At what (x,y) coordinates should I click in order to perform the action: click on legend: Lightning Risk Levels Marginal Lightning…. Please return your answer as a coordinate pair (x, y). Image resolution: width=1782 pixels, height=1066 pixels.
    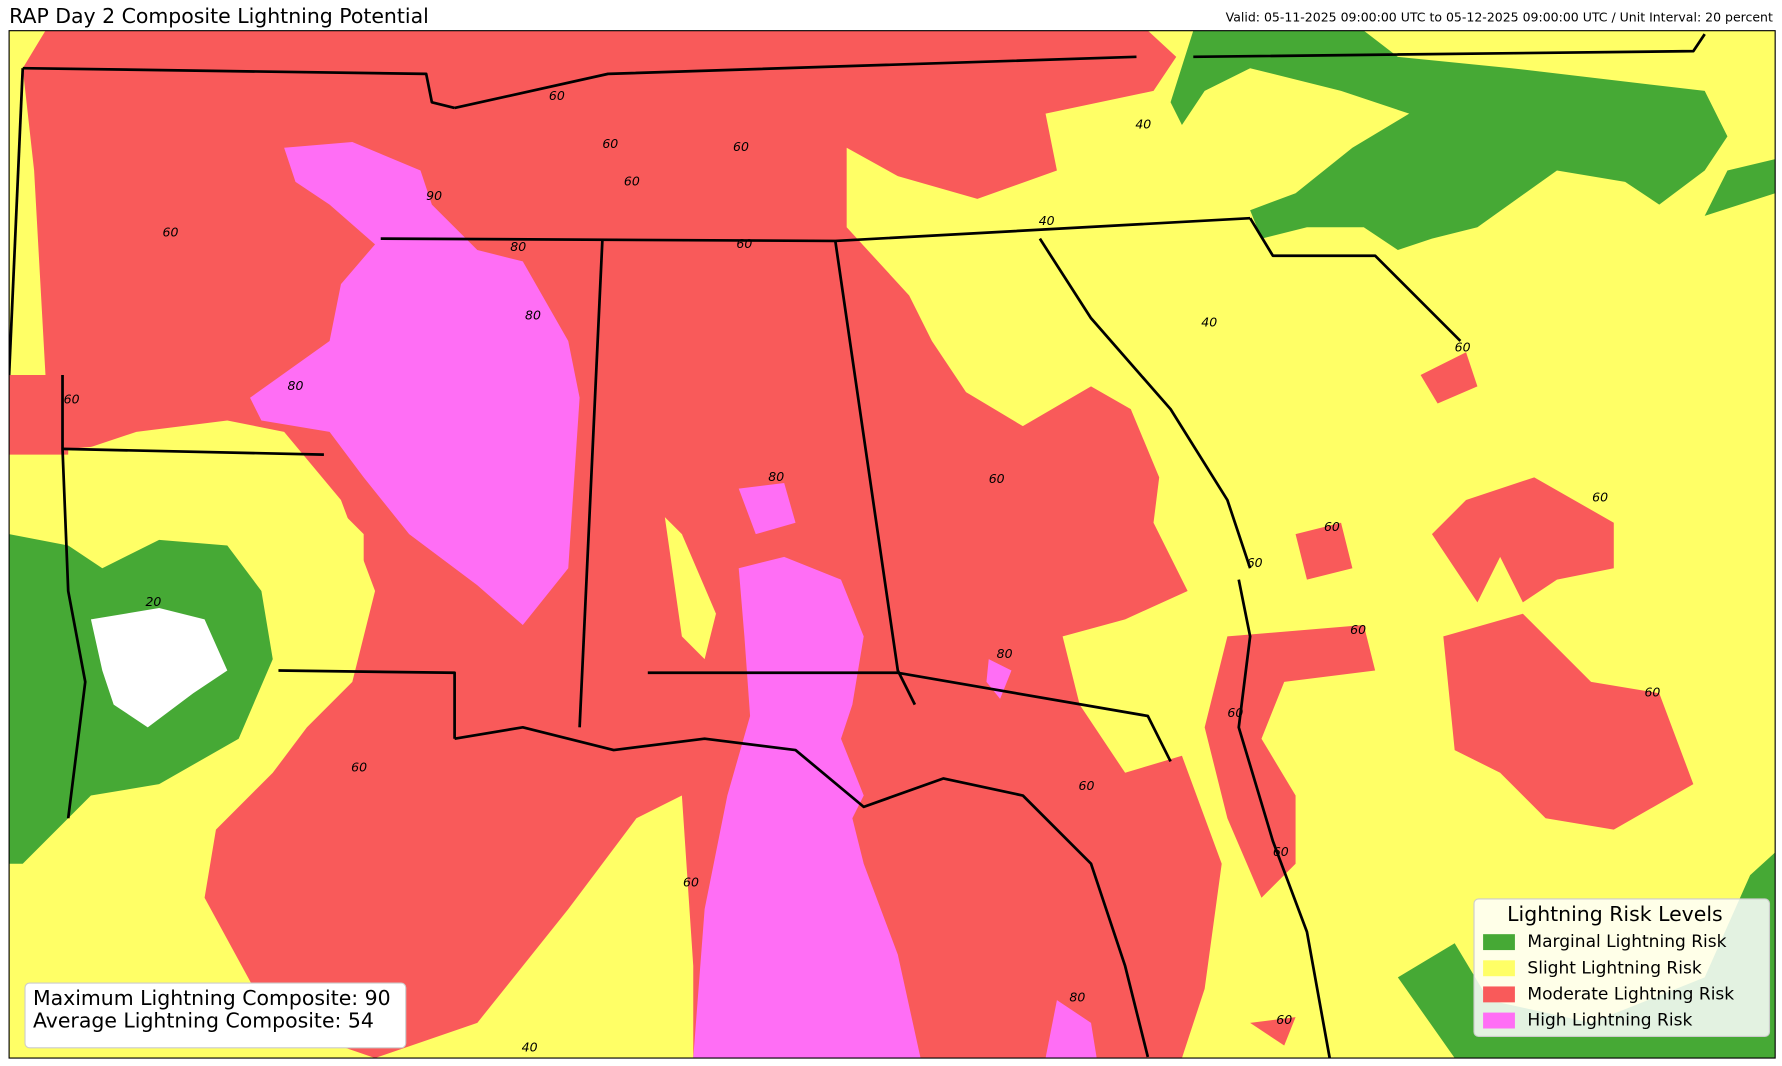
    Looking at the image, I should click on (1622, 968).